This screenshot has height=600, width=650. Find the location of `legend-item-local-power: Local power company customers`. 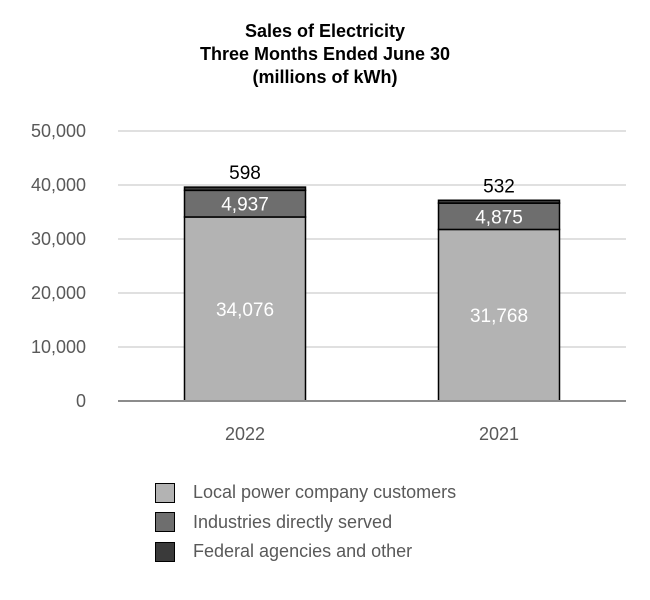

legend-item-local-power: Local power company customers is located at coordinates (305, 493).